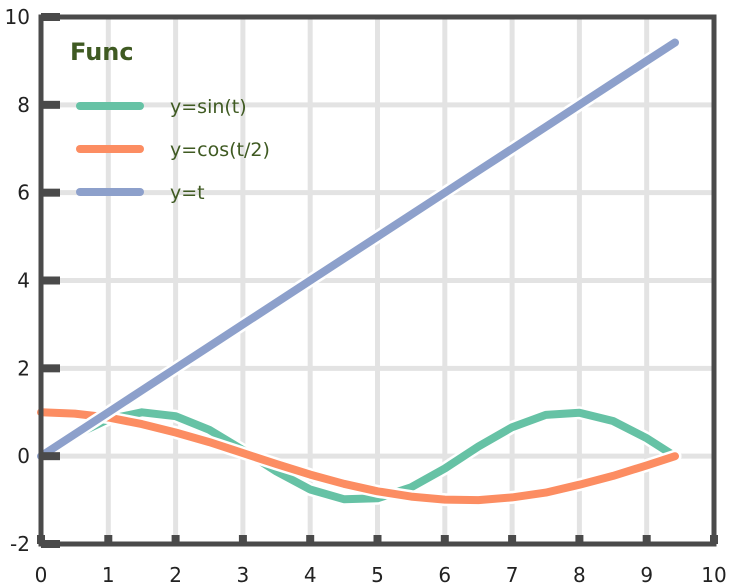 This screenshot has width=736, height=586. I want to click on series-line, so click(358, 456).